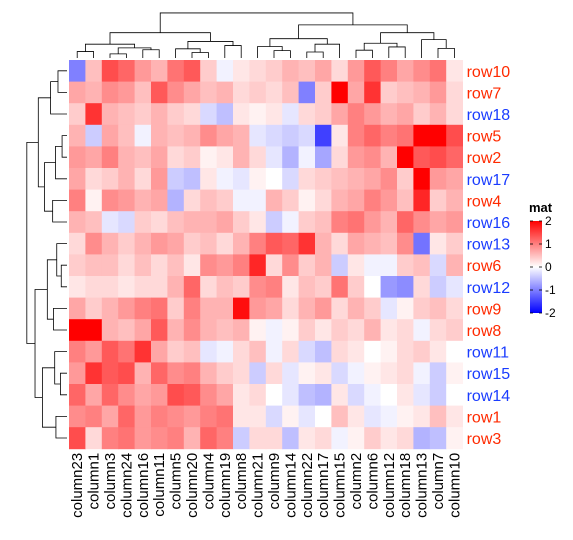  What do you see at coordinates (484, 439) in the screenshot?
I see `row-label: row3` at bounding box center [484, 439].